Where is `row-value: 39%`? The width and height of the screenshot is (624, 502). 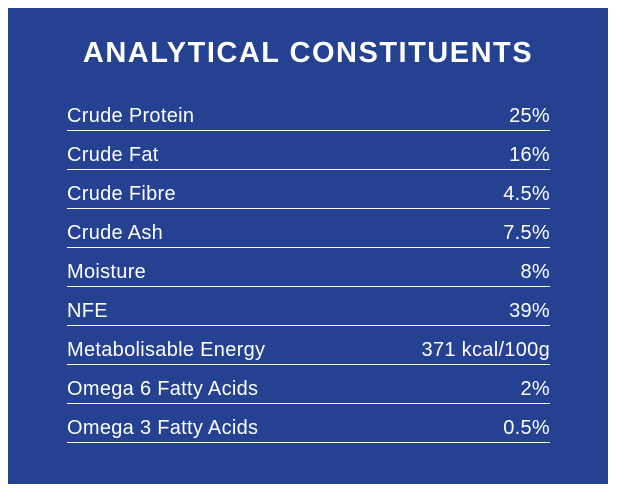
row-value: 39% is located at coordinates (529, 311).